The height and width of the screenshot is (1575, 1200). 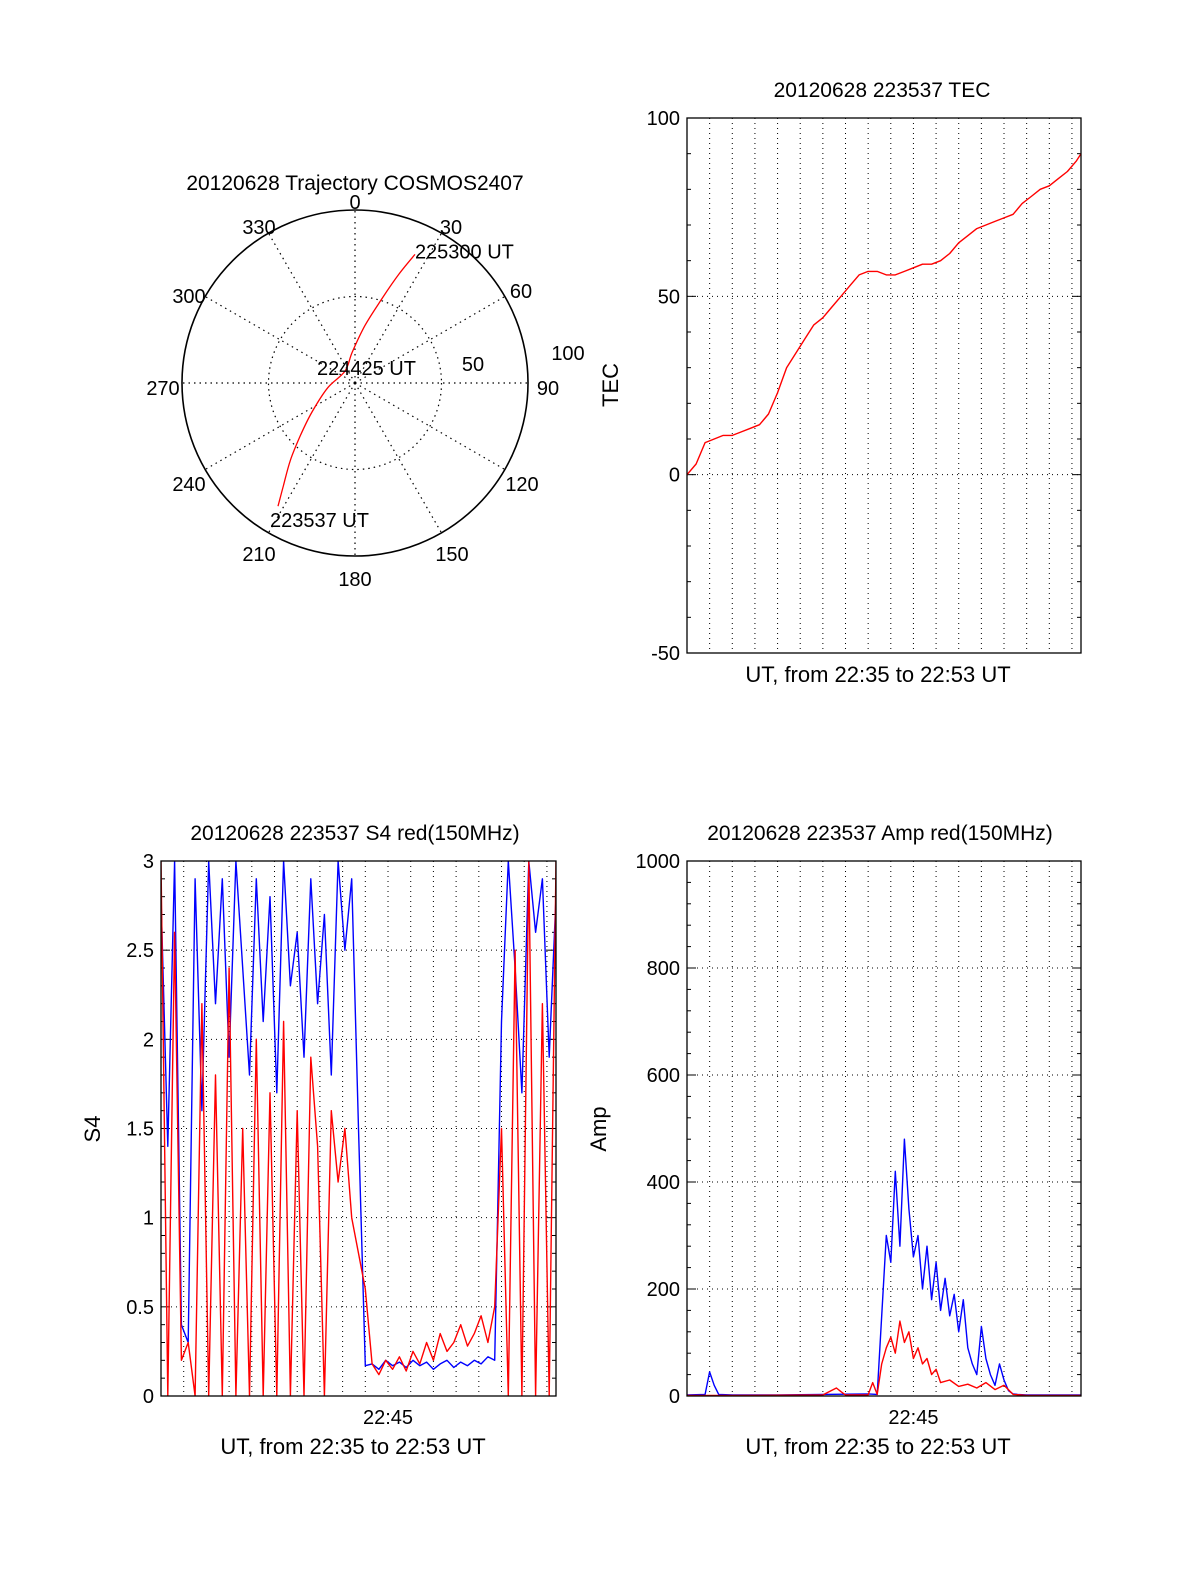 I want to click on s4-title: 20120628 223537 S4 red(150MHz), so click(x=354, y=833).